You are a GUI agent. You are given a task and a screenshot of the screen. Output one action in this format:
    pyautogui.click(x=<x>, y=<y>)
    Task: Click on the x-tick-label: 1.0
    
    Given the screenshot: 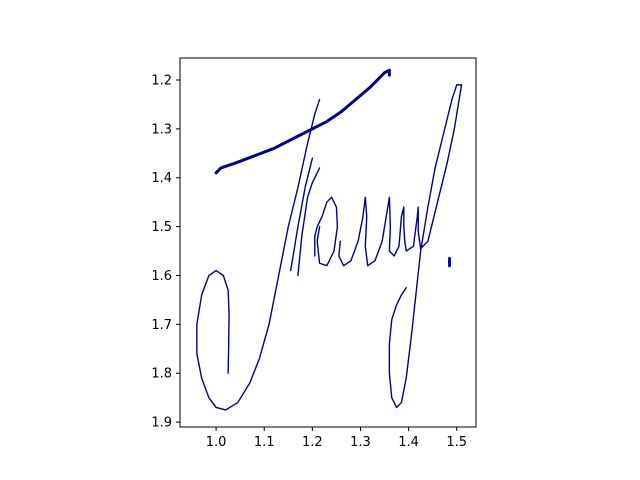 What is the action you would take?
    pyautogui.click(x=216, y=442)
    